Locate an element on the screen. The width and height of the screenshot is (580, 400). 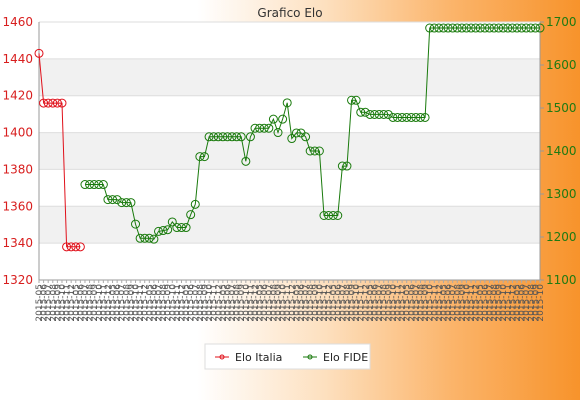
y-left-tick-label: 1420 is located at coordinates (17, 96).